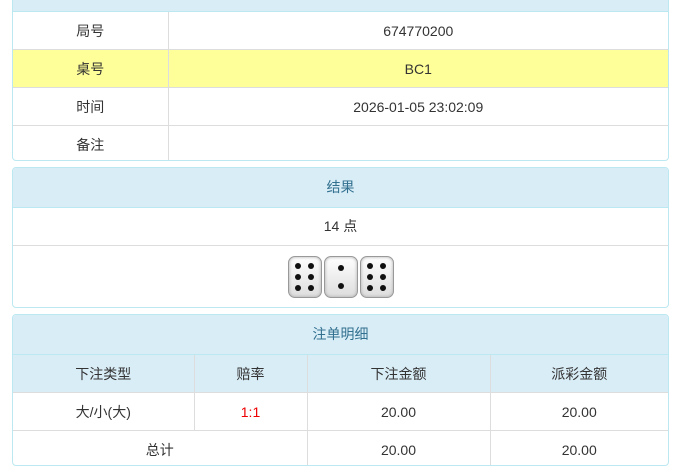  Describe the element at coordinates (417, 106) in the screenshot. I see `value: 2026-01-05 23:02:09` at that location.